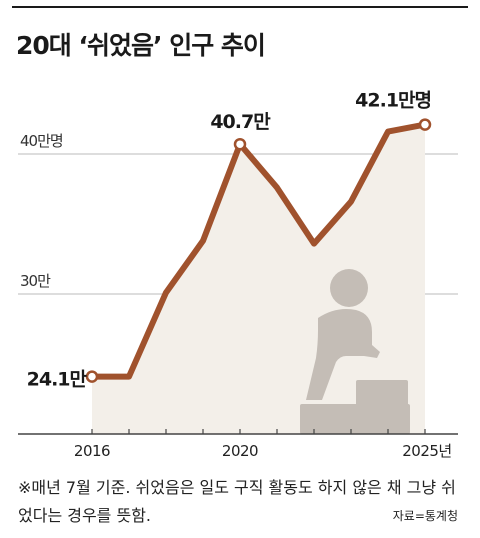 The height and width of the screenshot is (538, 480). What do you see at coordinates (426, 451) in the screenshot?
I see `x-tick-label: 2025년` at bounding box center [426, 451].